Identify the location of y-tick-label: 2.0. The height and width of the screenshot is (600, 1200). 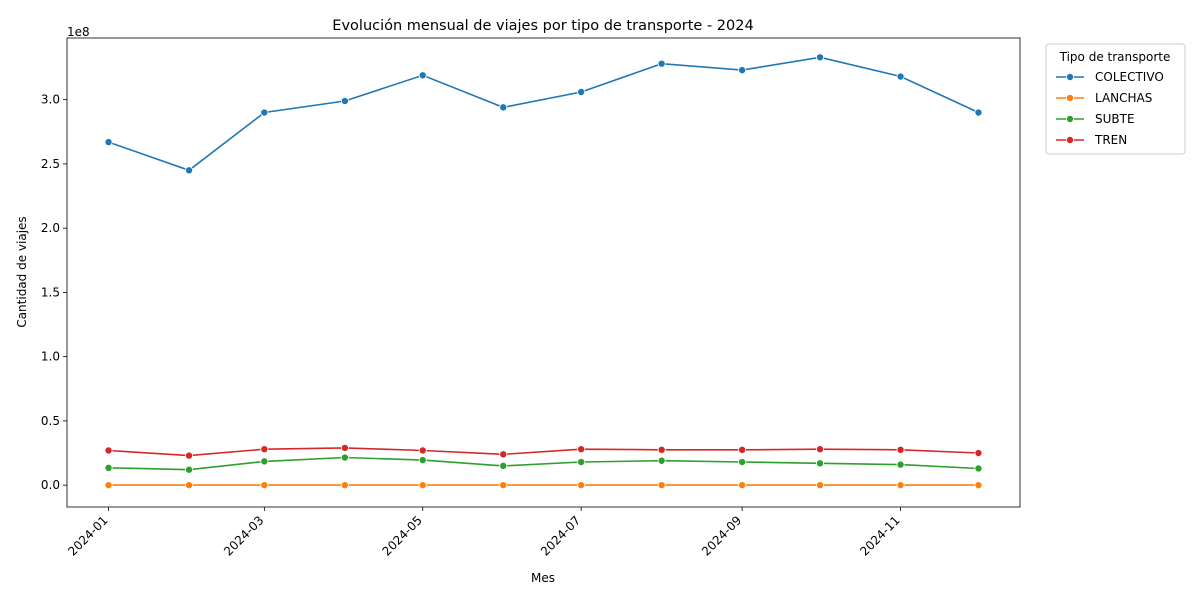
(50, 228).